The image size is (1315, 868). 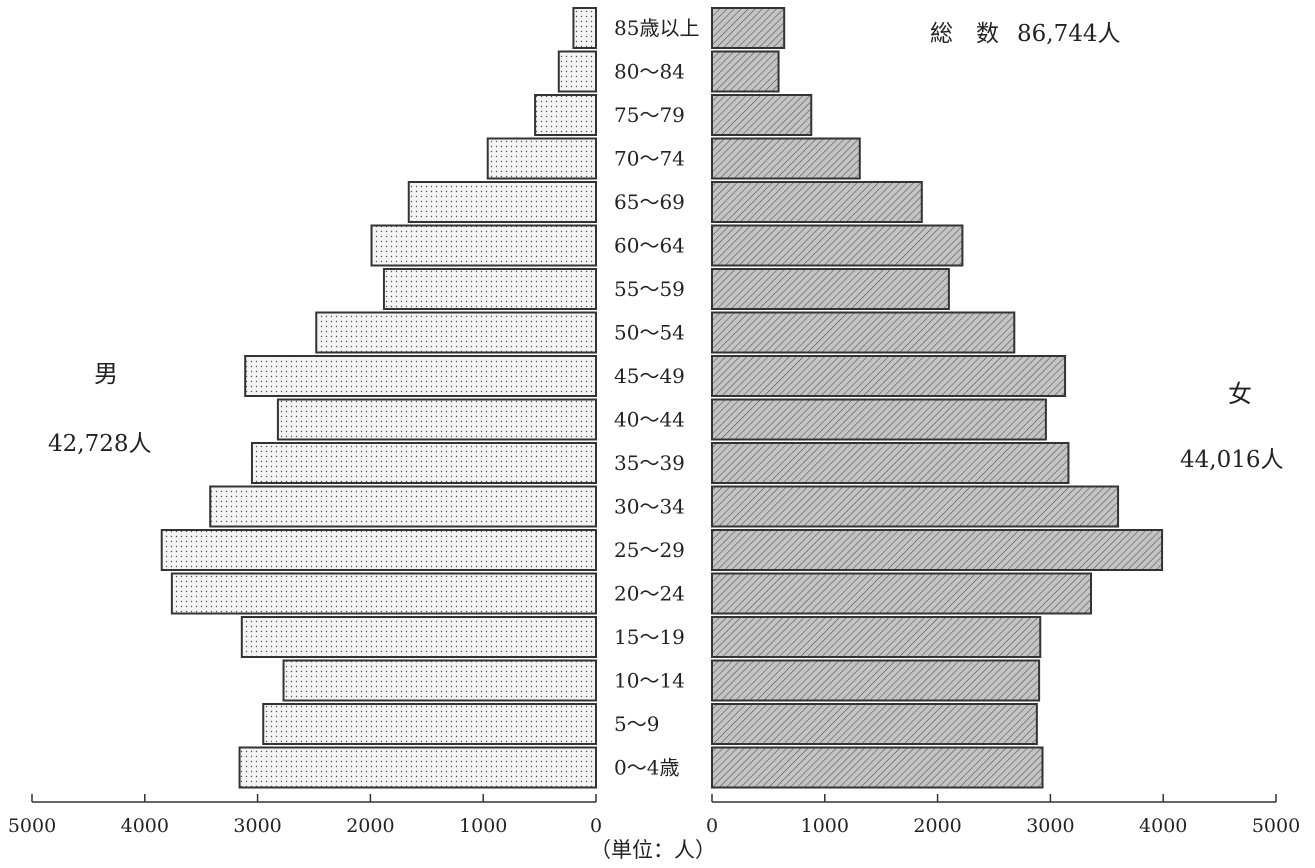 I want to click on male-x-tick-label: 0, so click(x=596, y=826).